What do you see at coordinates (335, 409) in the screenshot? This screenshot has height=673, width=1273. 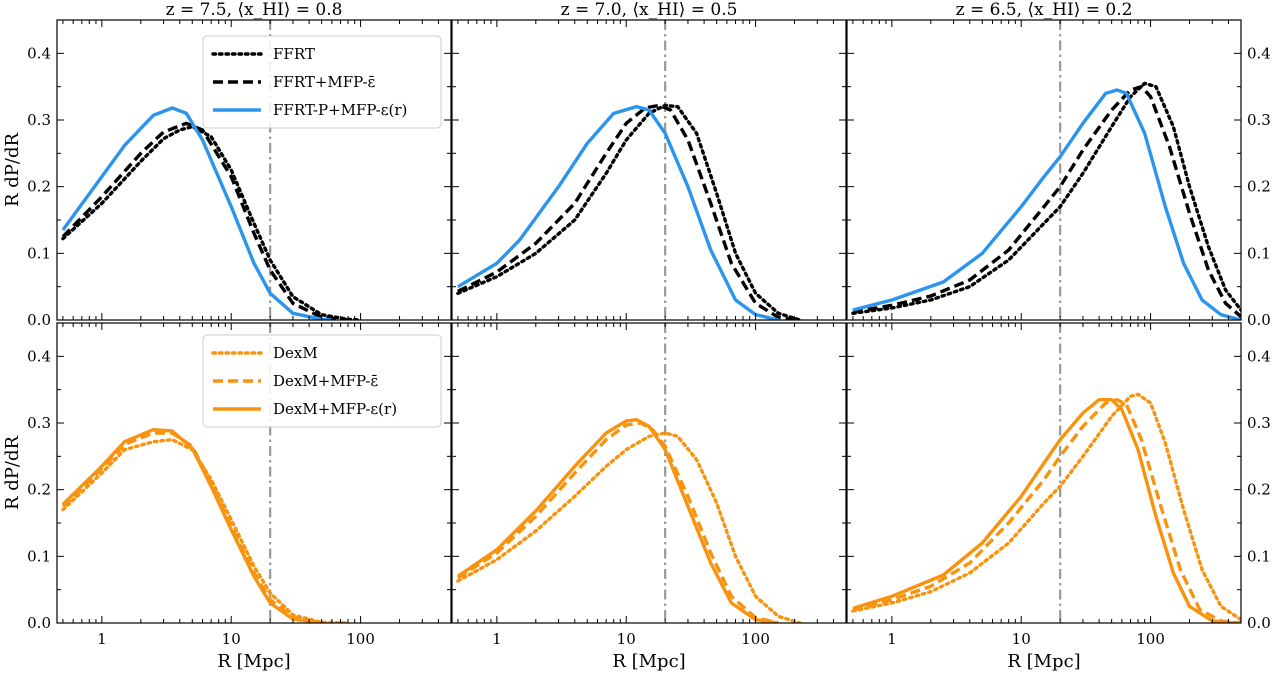 I see `legend-label: DexM+MFP-ε(r)` at bounding box center [335, 409].